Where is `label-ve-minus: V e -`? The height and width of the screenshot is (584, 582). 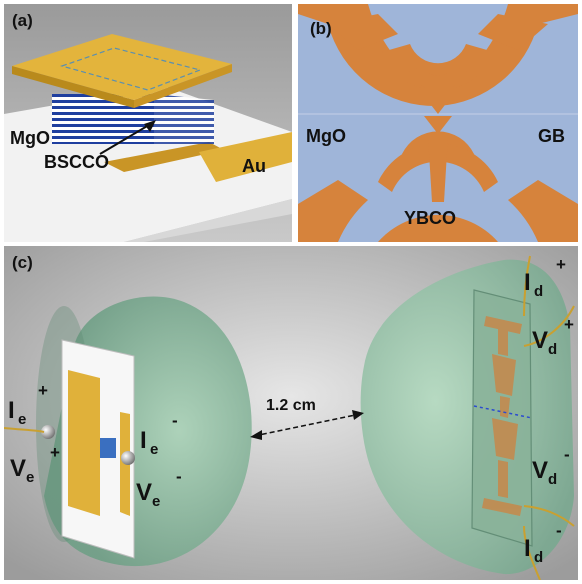 label-ve-minus: V e - is located at coordinates (159, 488).